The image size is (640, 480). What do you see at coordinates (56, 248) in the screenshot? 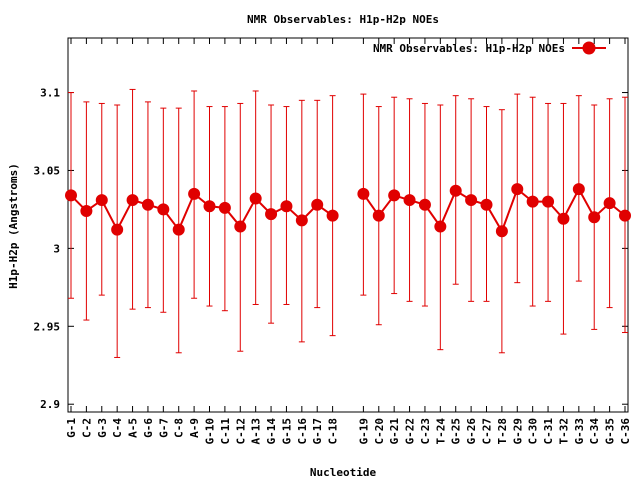
I see `y-tick-label: 3` at bounding box center [56, 248].